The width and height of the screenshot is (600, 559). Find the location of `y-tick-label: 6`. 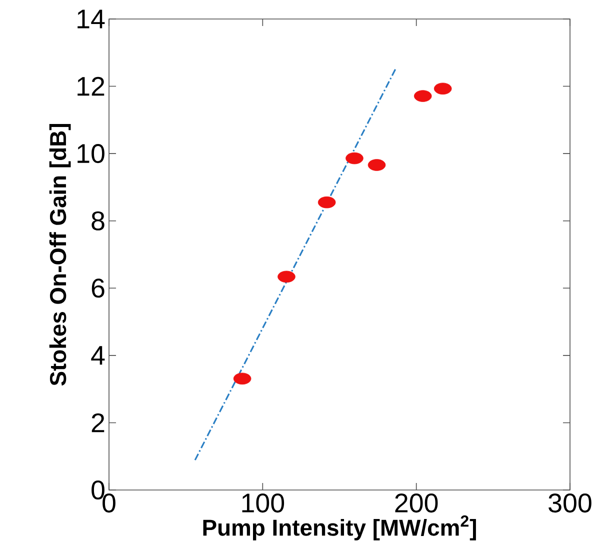

y-tick-label: 6 is located at coordinates (98, 288).